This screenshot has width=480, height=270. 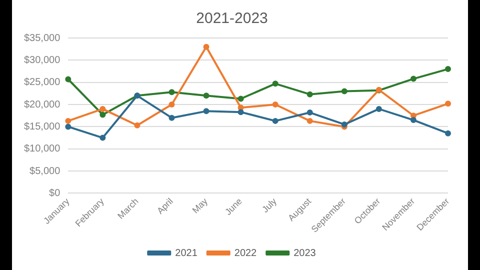 What do you see at coordinates (305, 253) in the screenshot?
I see `legend-label: 2023` at bounding box center [305, 253].